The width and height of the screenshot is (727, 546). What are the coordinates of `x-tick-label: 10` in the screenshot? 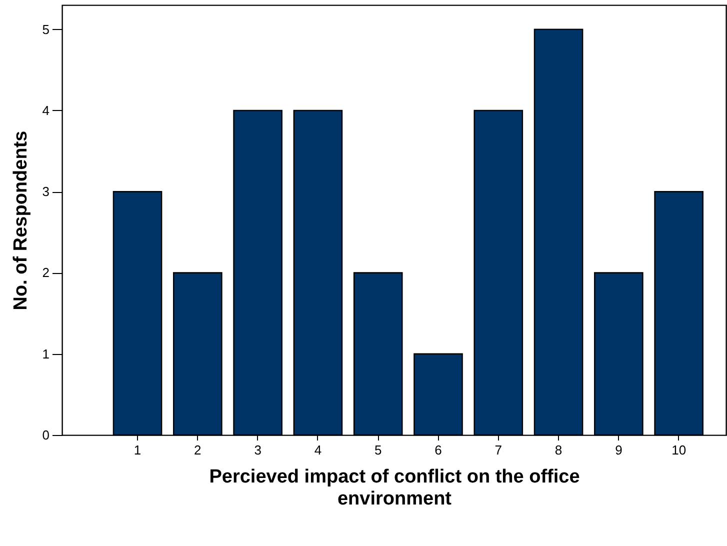 It's located at (679, 450).